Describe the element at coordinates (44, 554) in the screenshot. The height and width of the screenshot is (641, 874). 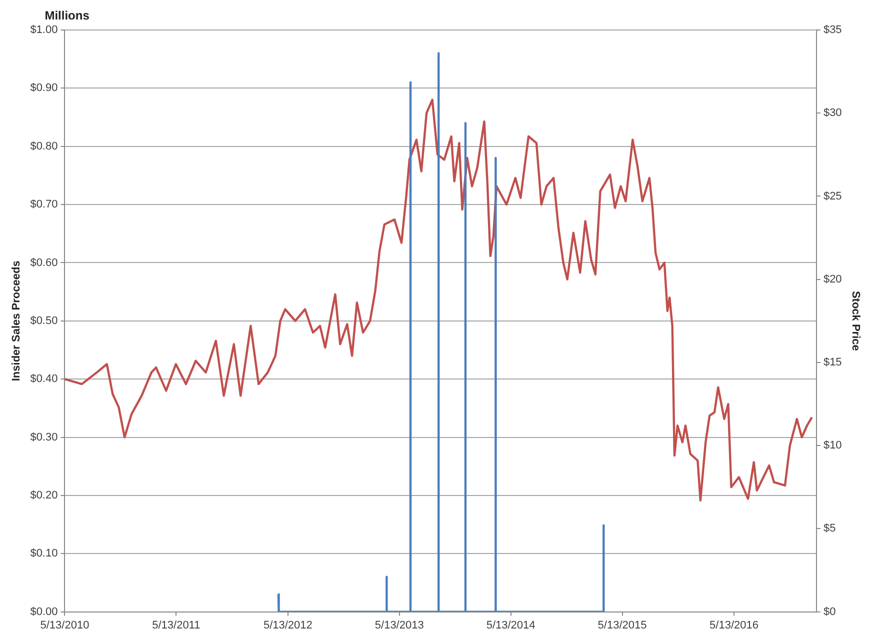
I see `y-tick-label: $0.10` at that location.